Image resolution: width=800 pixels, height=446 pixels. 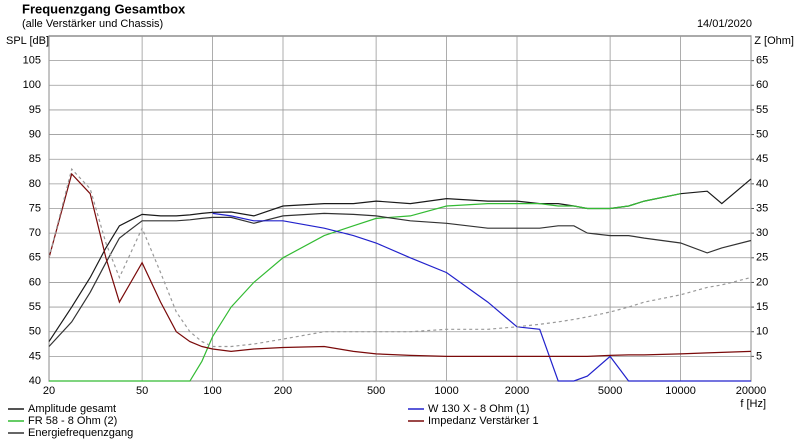 I want to click on y2-tick-label: 60, so click(x=762, y=85).